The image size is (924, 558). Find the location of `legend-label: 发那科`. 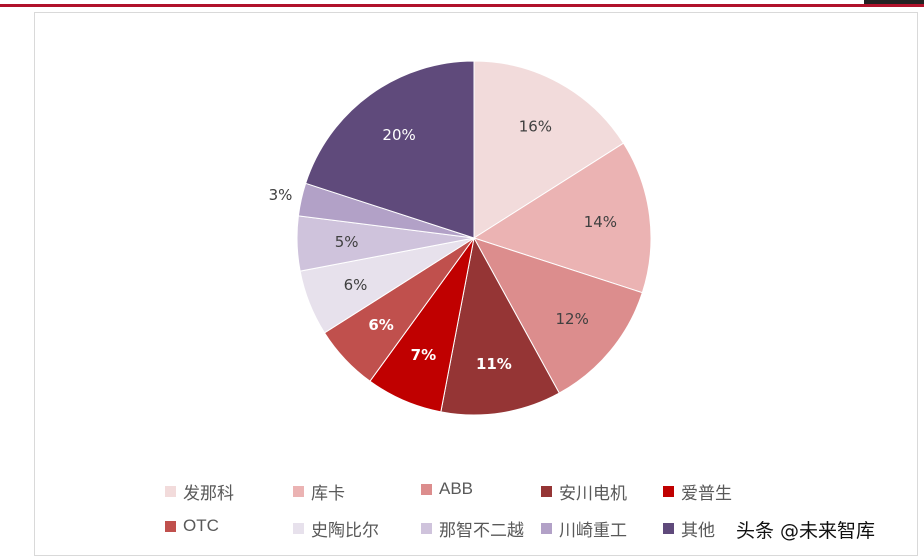

legend-label: 发那科 is located at coordinates (208, 493).